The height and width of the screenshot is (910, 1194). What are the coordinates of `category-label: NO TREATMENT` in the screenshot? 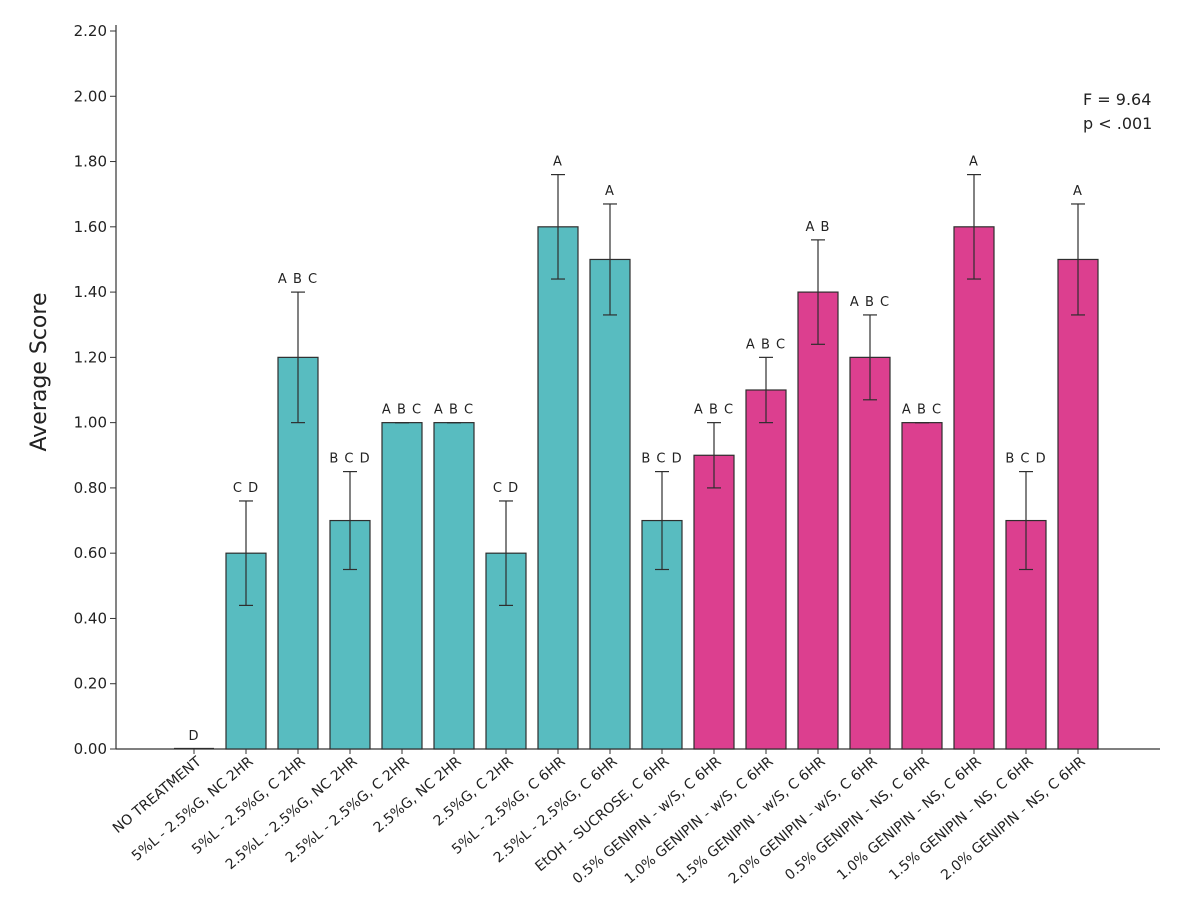 It's located at (157, 795).